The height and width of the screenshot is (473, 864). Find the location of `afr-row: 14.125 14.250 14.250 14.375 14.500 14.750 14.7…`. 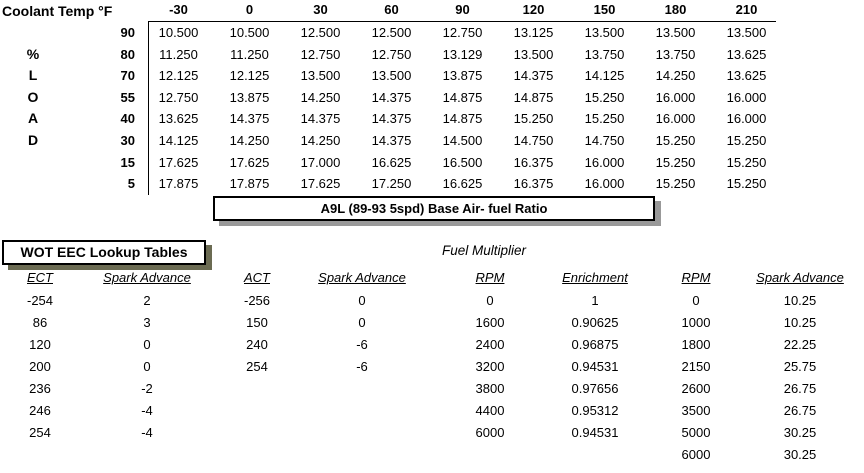

afr-row: 14.125 14.250 14.250 14.375 14.500 14.750 14.7… is located at coordinates (462, 141).